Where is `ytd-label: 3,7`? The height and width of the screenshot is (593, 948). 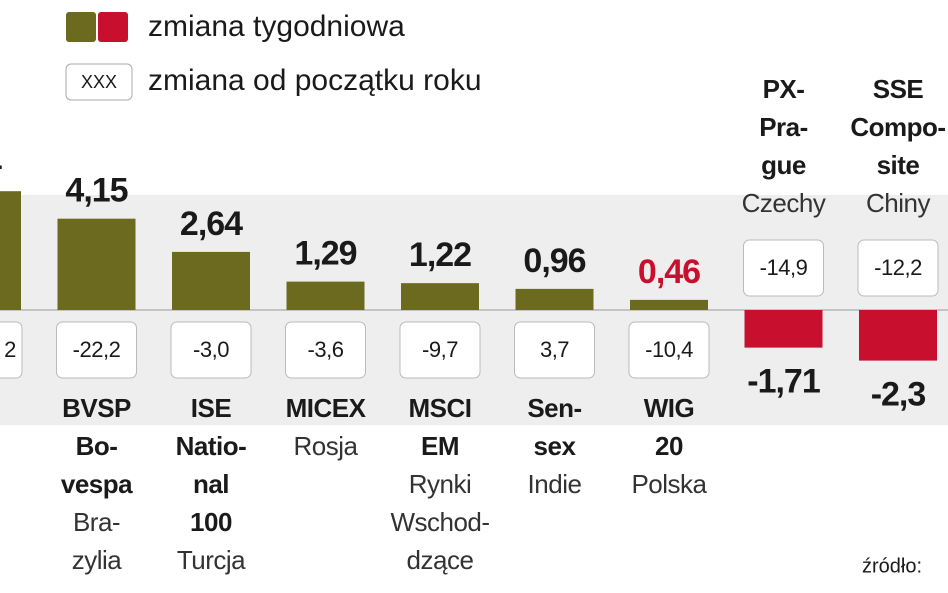
ytd-label: 3,7 is located at coordinates (554, 349).